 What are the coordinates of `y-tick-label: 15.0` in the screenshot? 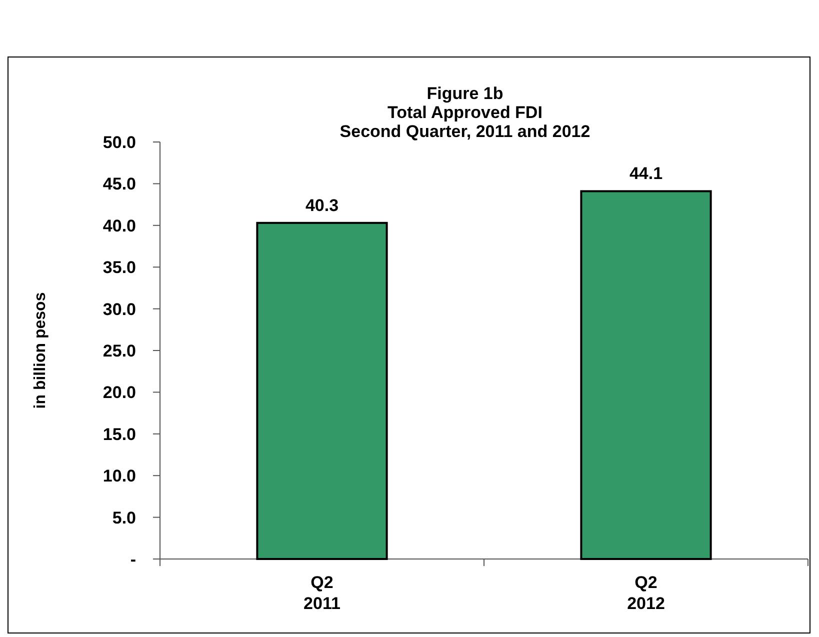 It's located at (119, 434).